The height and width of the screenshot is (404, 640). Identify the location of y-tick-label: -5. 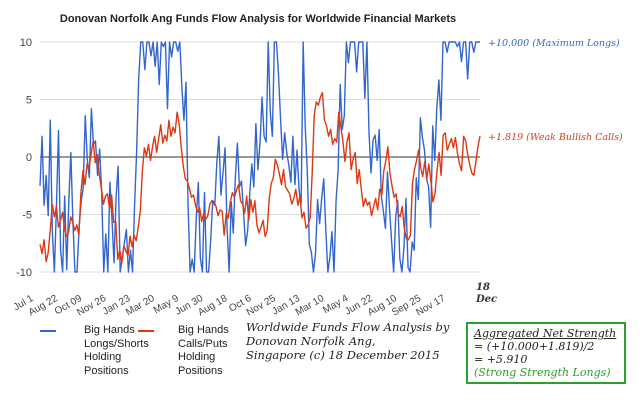
(27, 216).